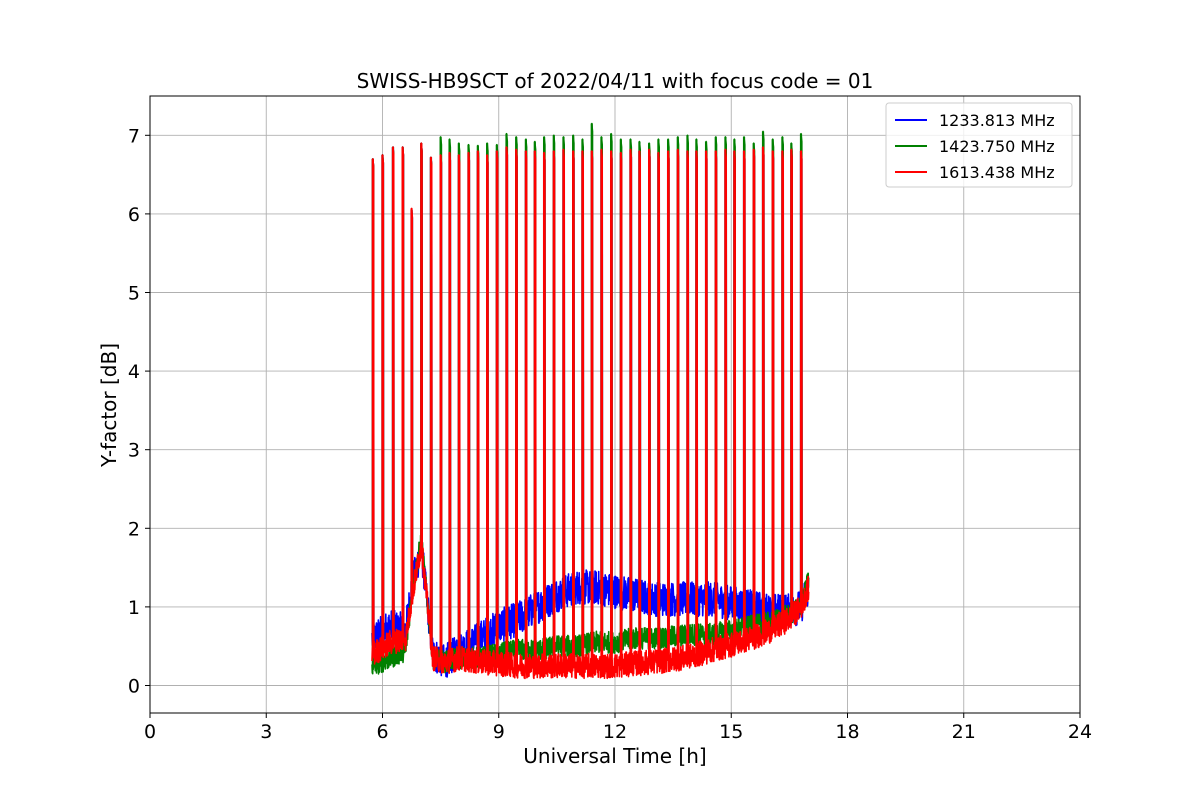  What do you see at coordinates (499, 732) in the screenshot?
I see `x-tick-label: 9` at bounding box center [499, 732].